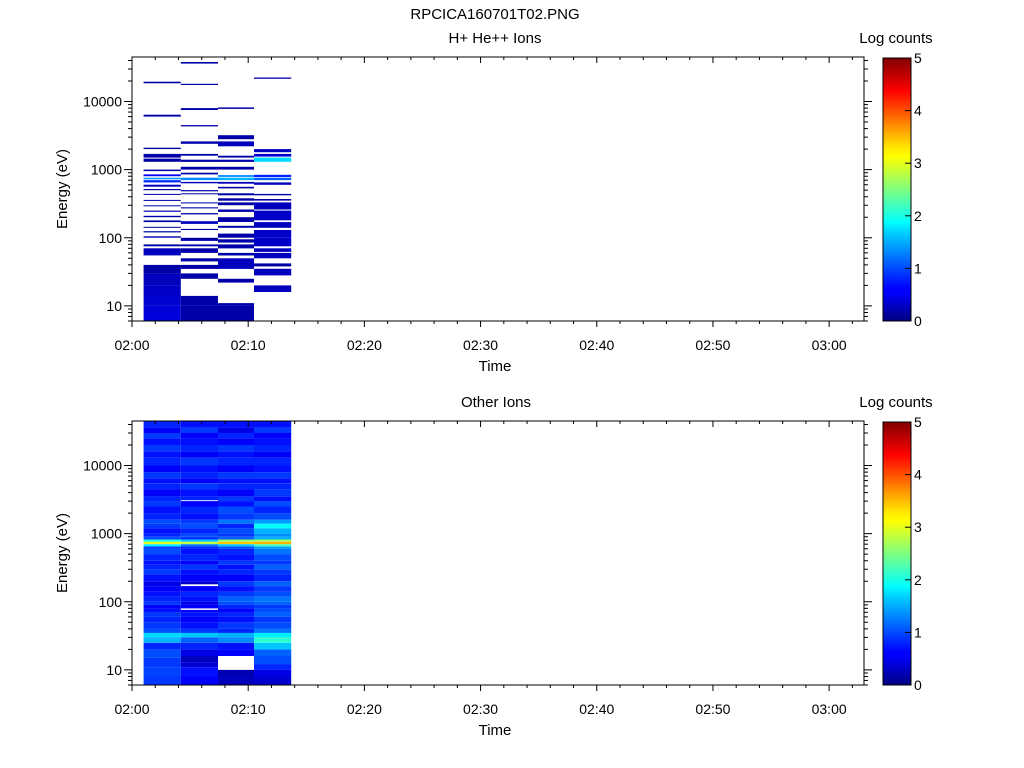 The image size is (1024, 768). I want to click on panel-title: Other Ions, so click(496, 402).